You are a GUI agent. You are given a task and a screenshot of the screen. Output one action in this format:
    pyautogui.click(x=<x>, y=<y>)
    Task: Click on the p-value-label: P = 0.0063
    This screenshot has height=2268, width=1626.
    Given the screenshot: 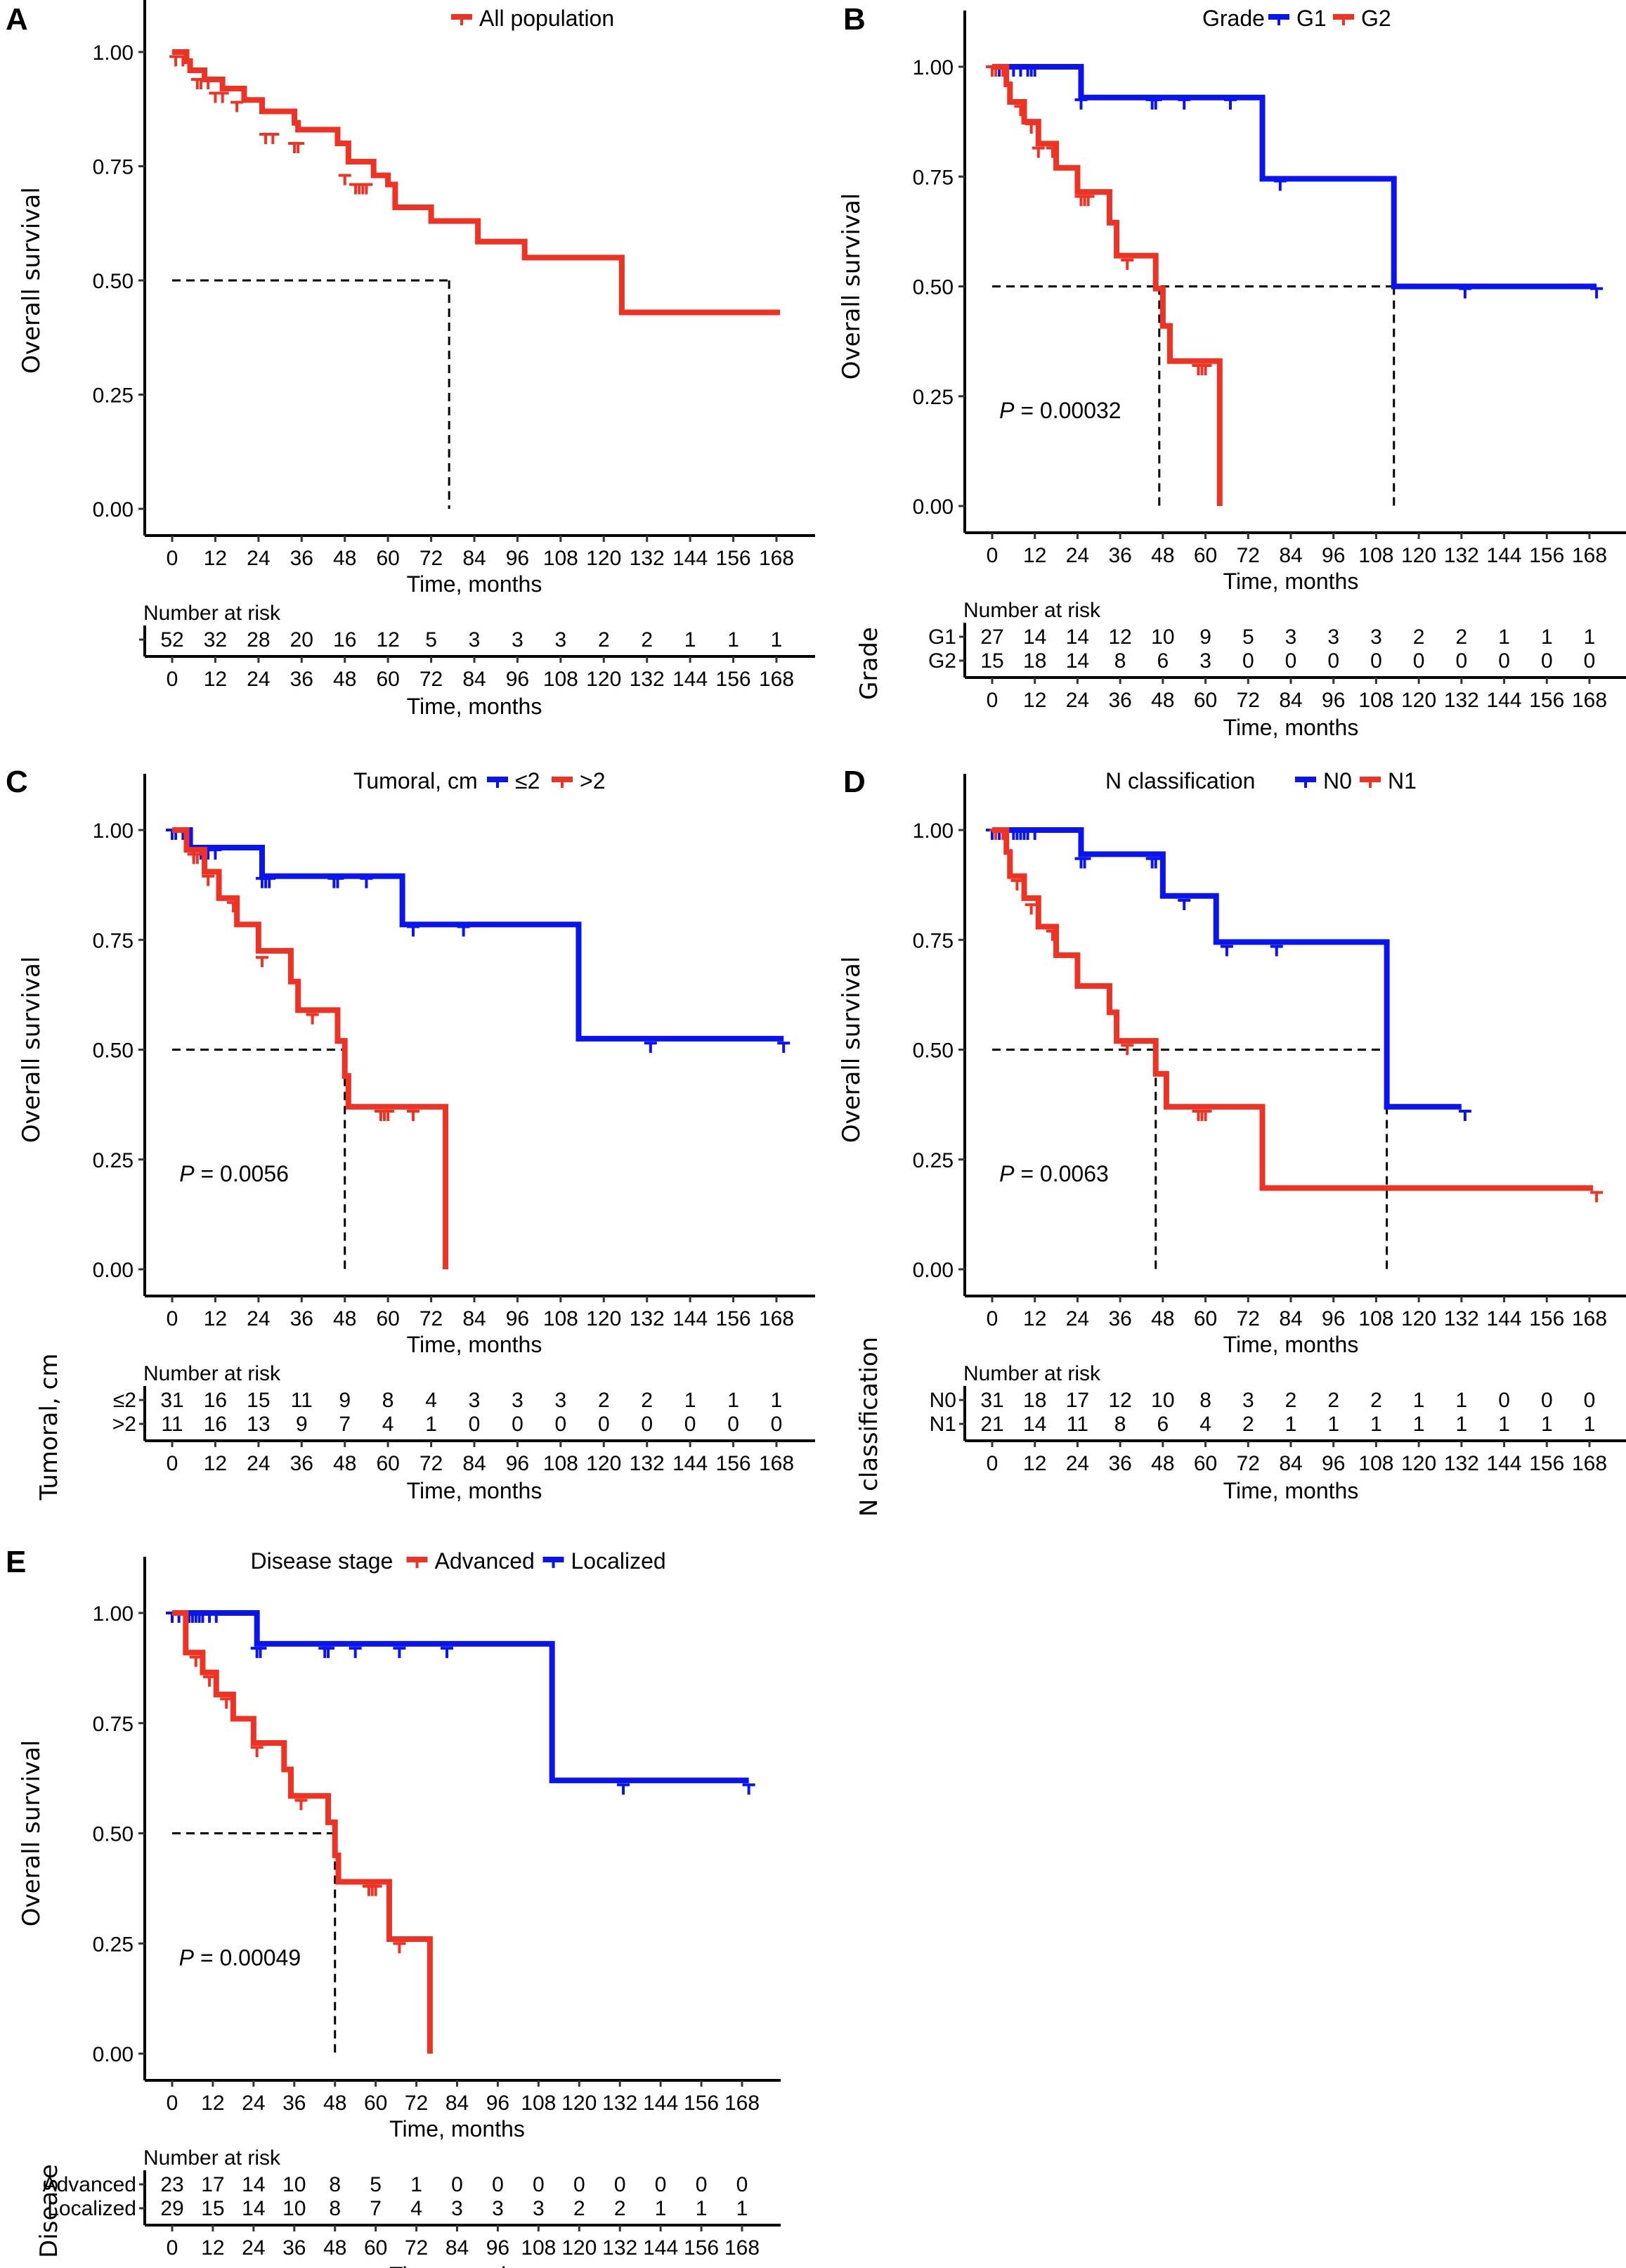 What is the action you would take?
    pyautogui.click(x=1054, y=1173)
    